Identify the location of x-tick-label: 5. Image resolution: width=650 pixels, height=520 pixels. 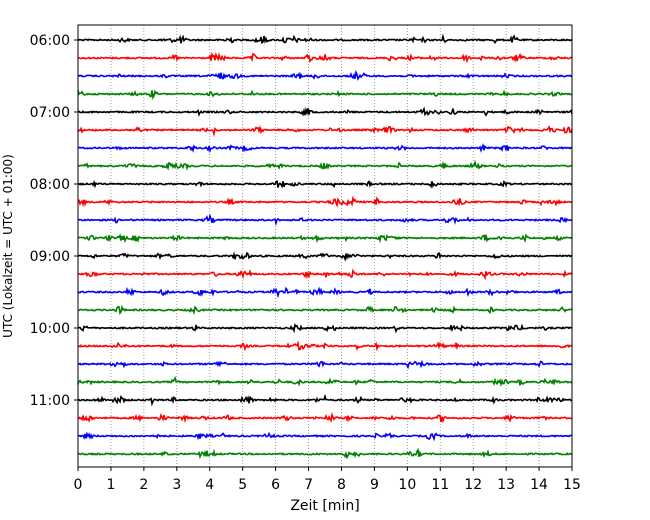
(242, 485).